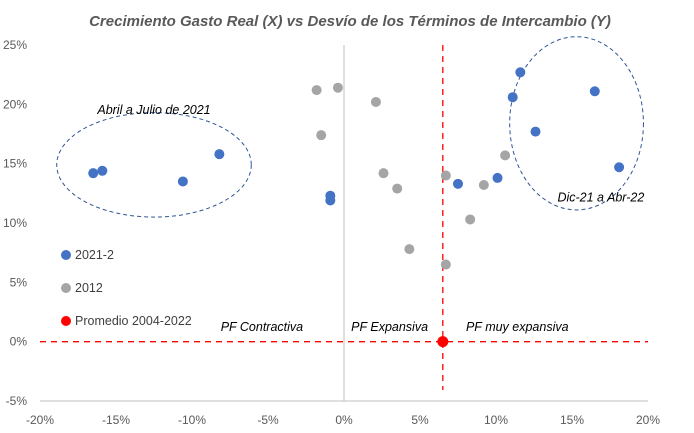  Describe the element at coordinates (17, 401) in the screenshot. I see `y-tick-label: -5%` at that location.